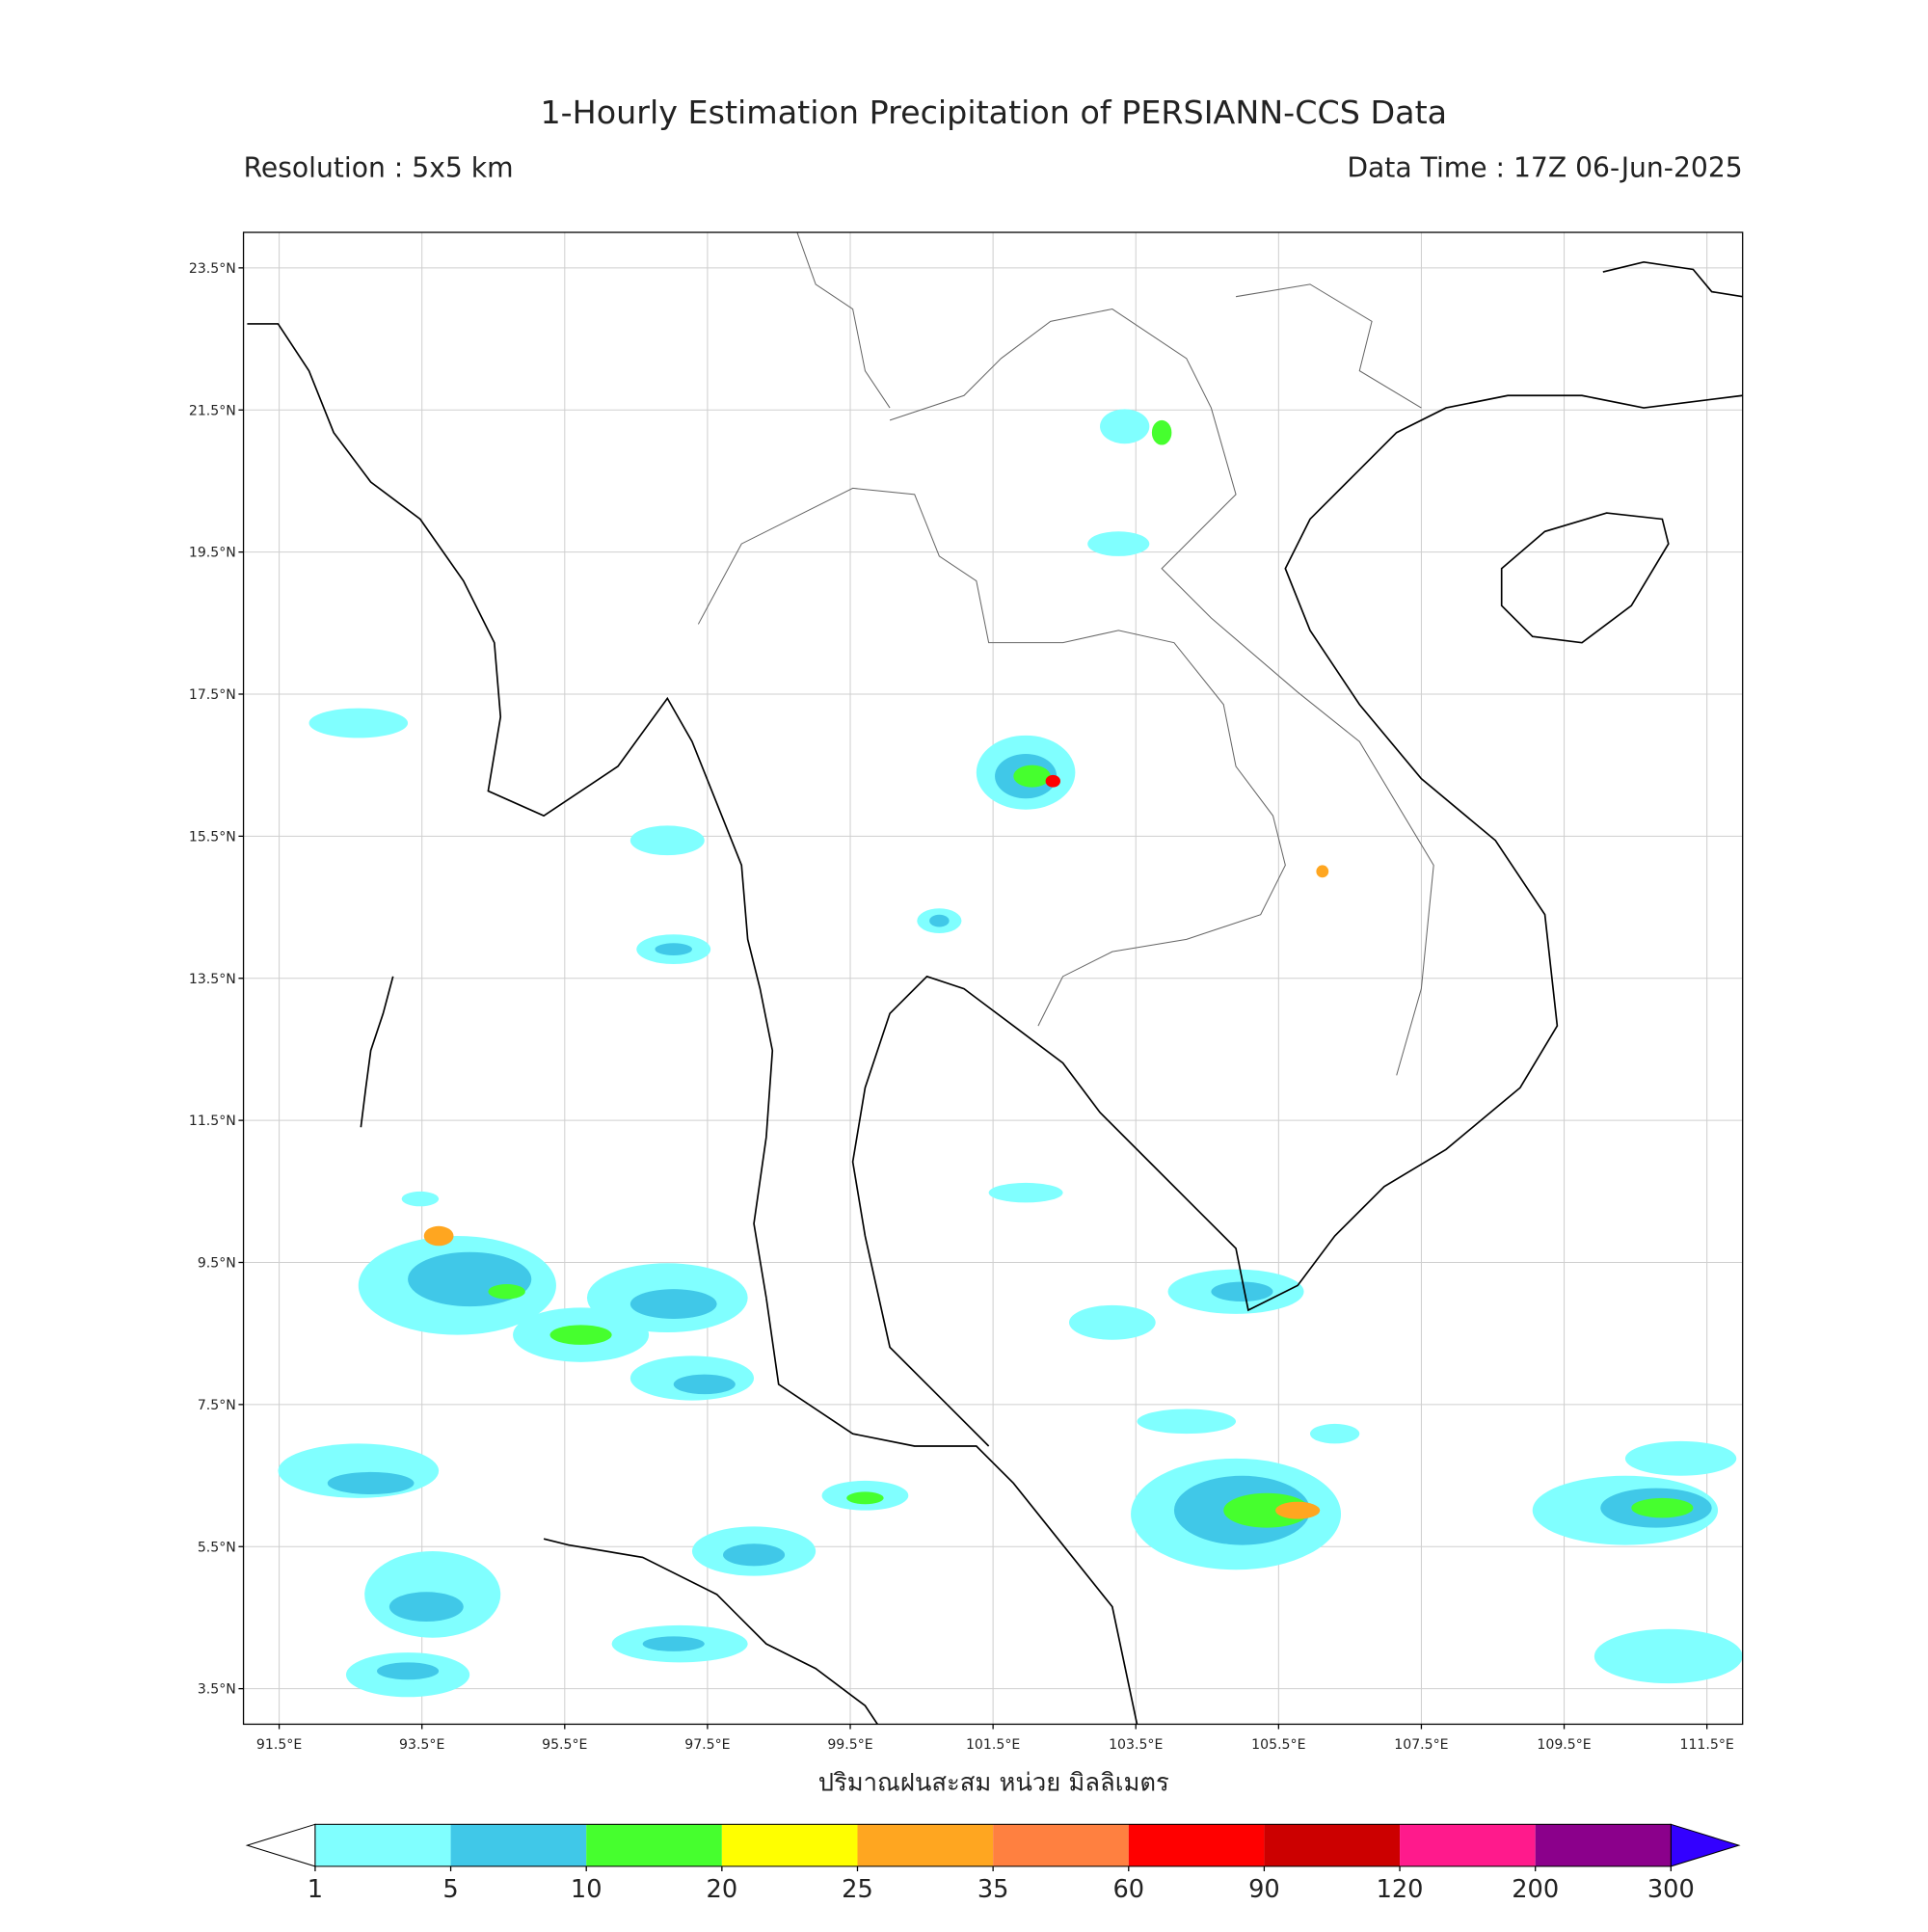 This screenshot has width=1928, height=1932. What do you see at coordinates (707, 1745) in the screenshot?
I see `x-tick-label: 97.5°E` at bounding box center [707, 1745].